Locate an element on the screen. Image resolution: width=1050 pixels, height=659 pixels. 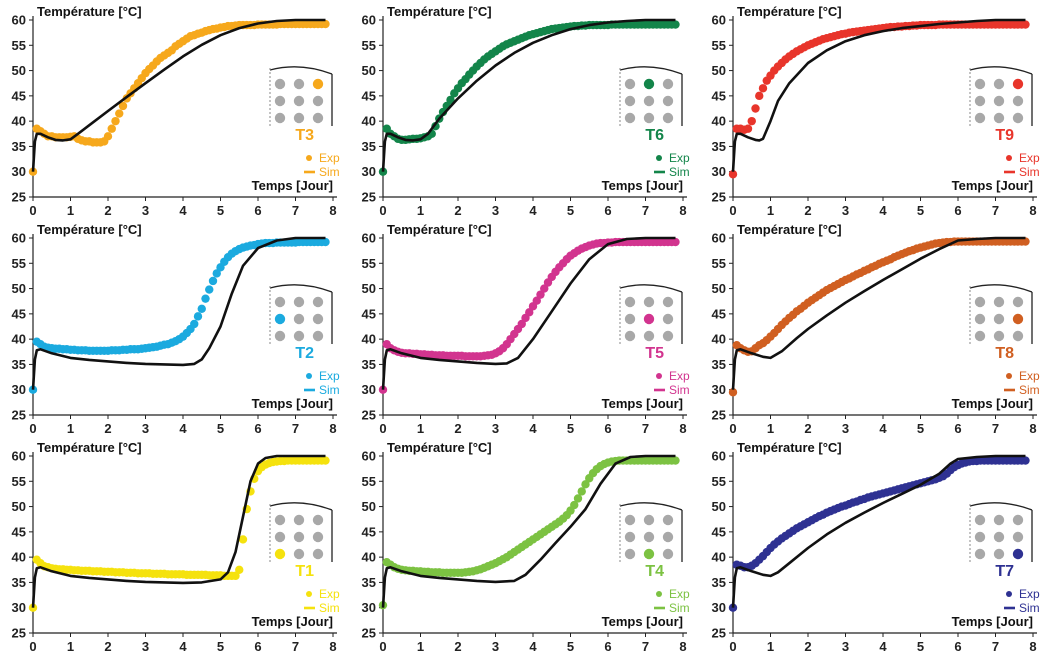
y-axis-label: Température [°C] is located at coordinates (89, 11).